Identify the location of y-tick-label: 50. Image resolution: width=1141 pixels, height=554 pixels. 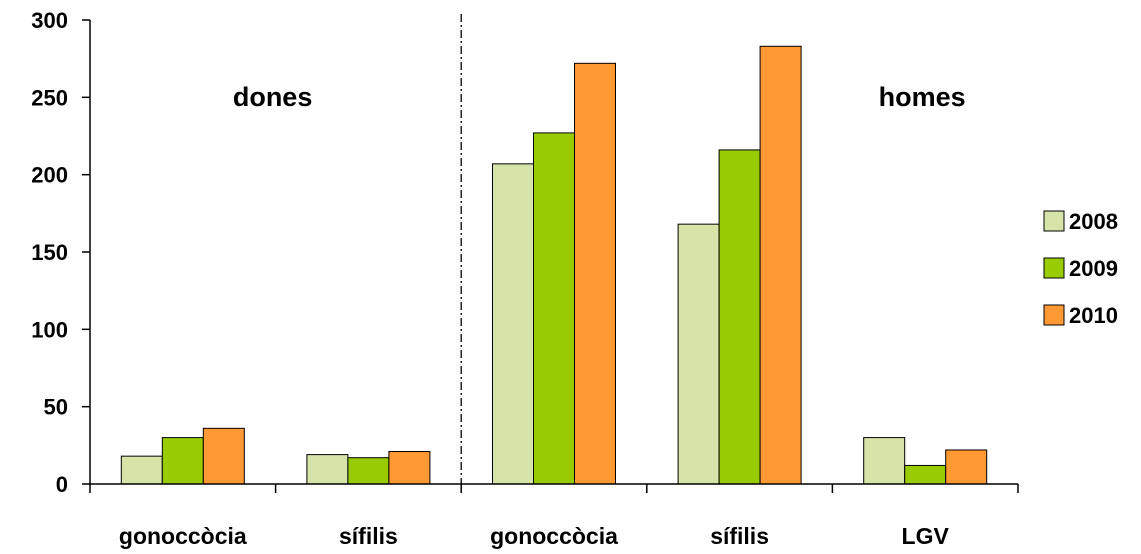
(56, 407).